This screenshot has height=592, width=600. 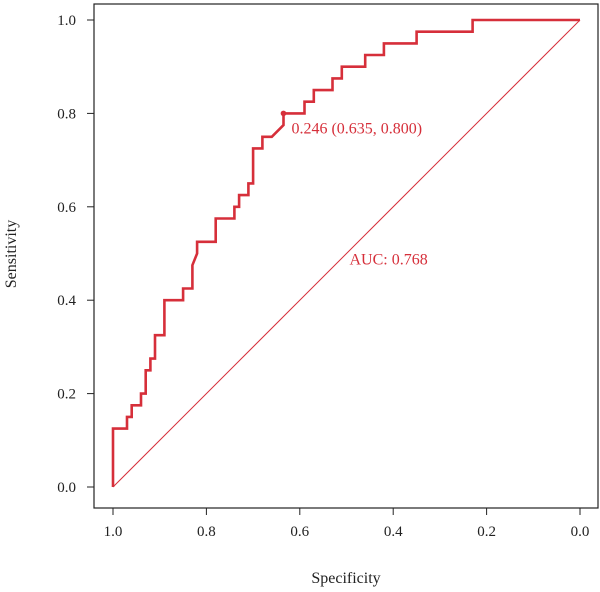 I want to click on x-tick-label: 0.6, so click(x=299, y=532).